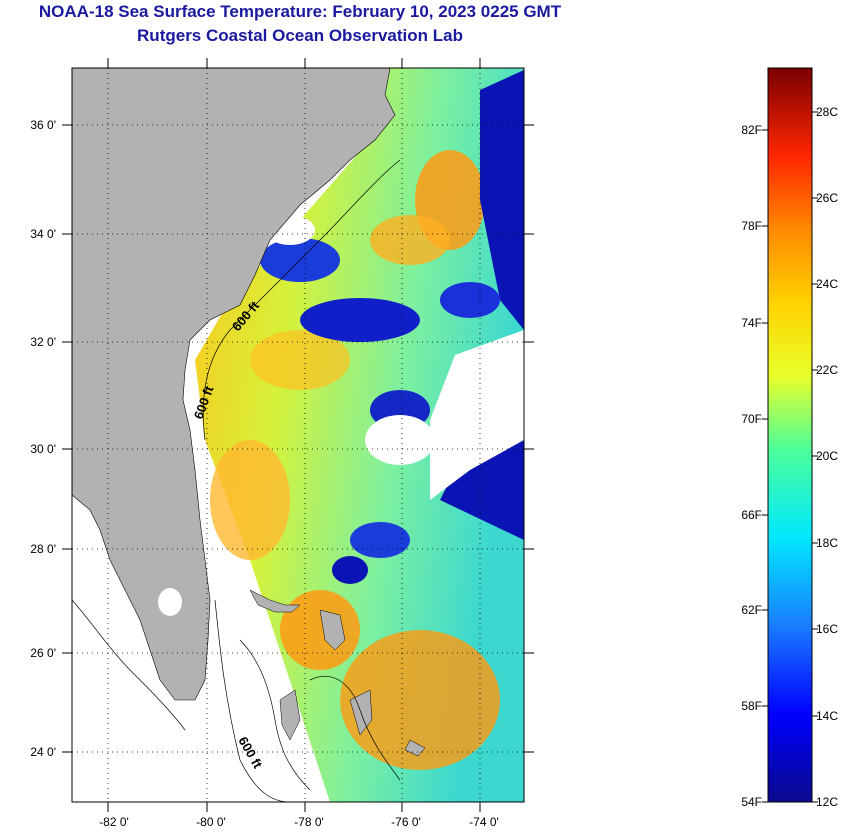 This screenshot has height=832, width=849. I want to click on colorbar-label-66f: 66F, so click(751, 515).